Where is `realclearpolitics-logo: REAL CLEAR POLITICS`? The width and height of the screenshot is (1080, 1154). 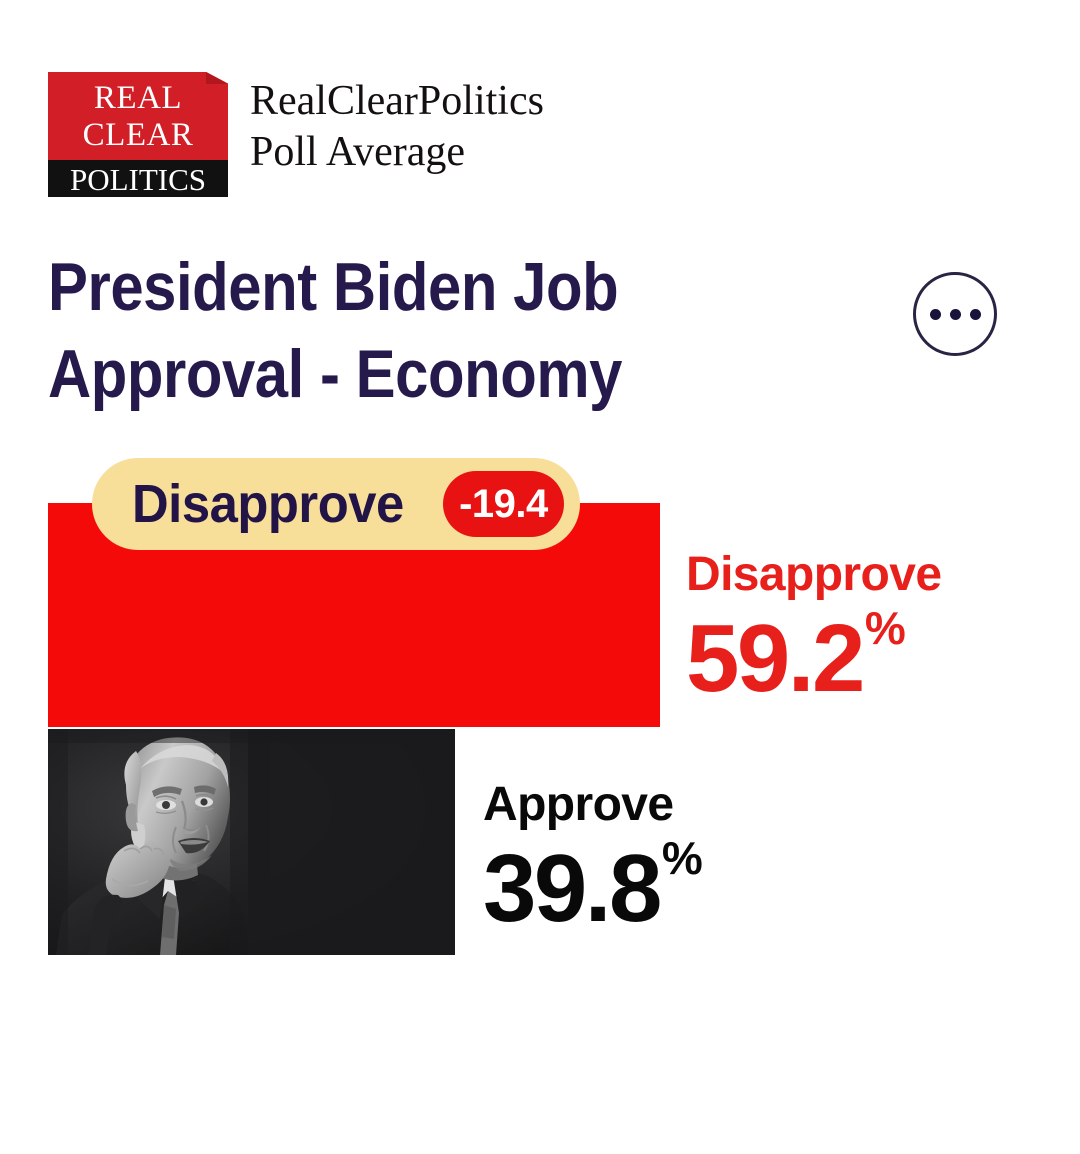
realclearpolitics-logo: REAL CLEAR POLITICS is located at coordinates (138, 134).